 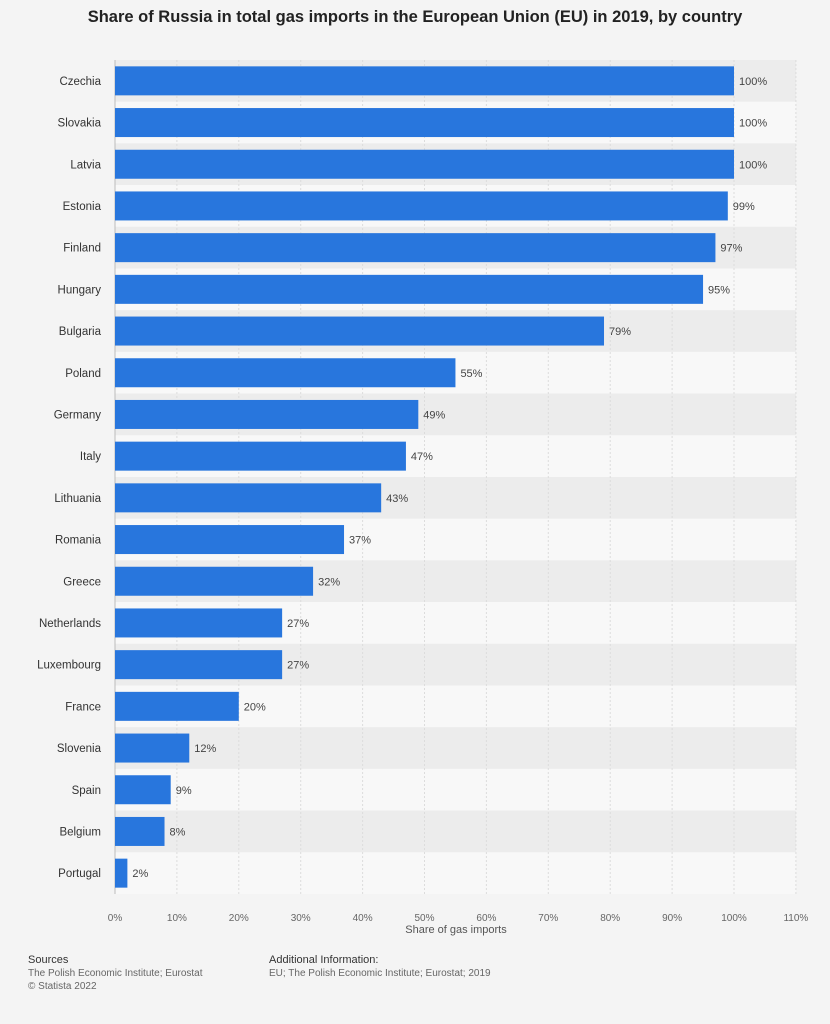 What do you see at coordinates (90, 457) in the screenshot?
I see `category-label: Italy` at bounding box center [90, 457].